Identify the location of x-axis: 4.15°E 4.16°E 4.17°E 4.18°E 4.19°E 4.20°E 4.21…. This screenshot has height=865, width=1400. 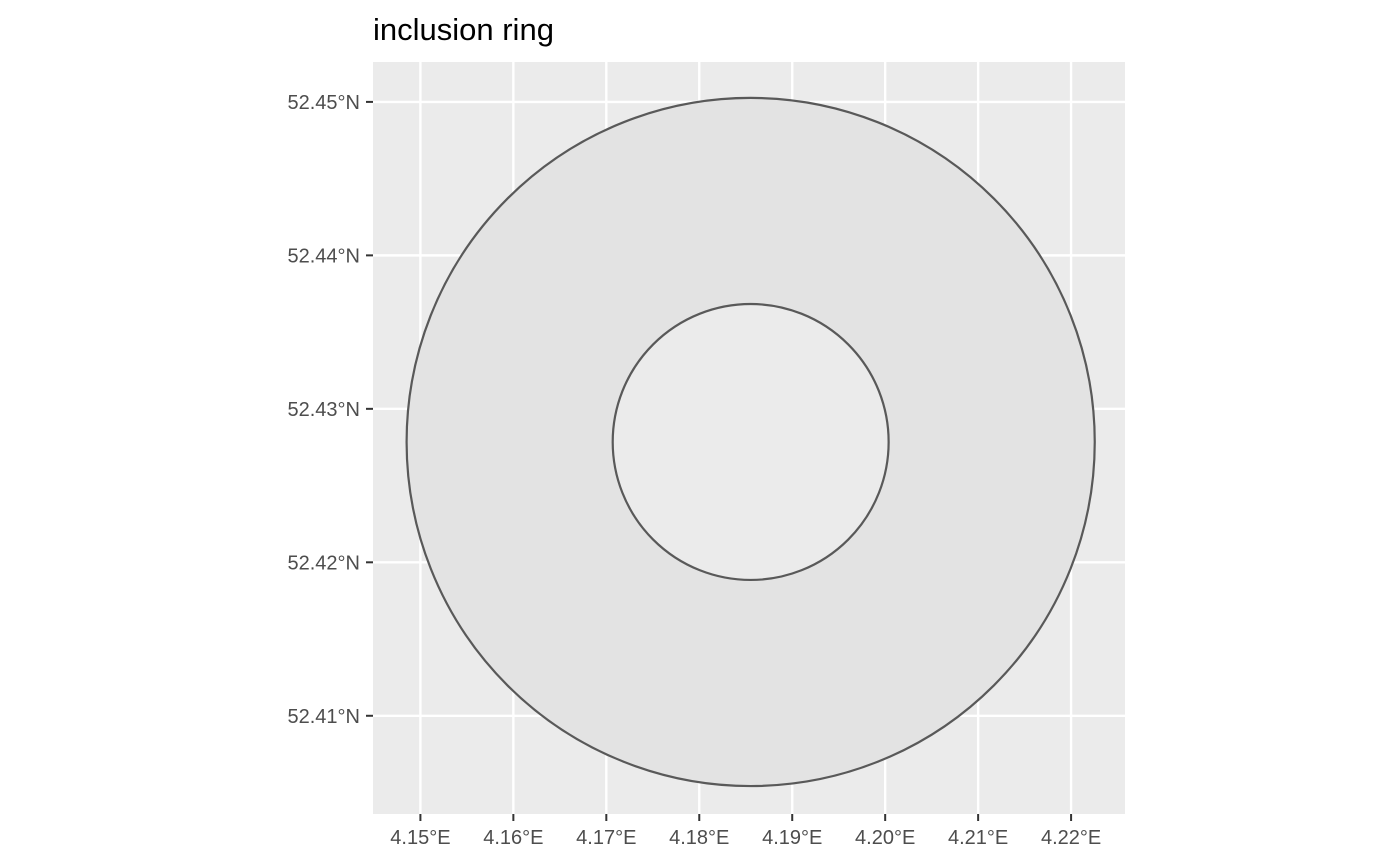
(745, 831).